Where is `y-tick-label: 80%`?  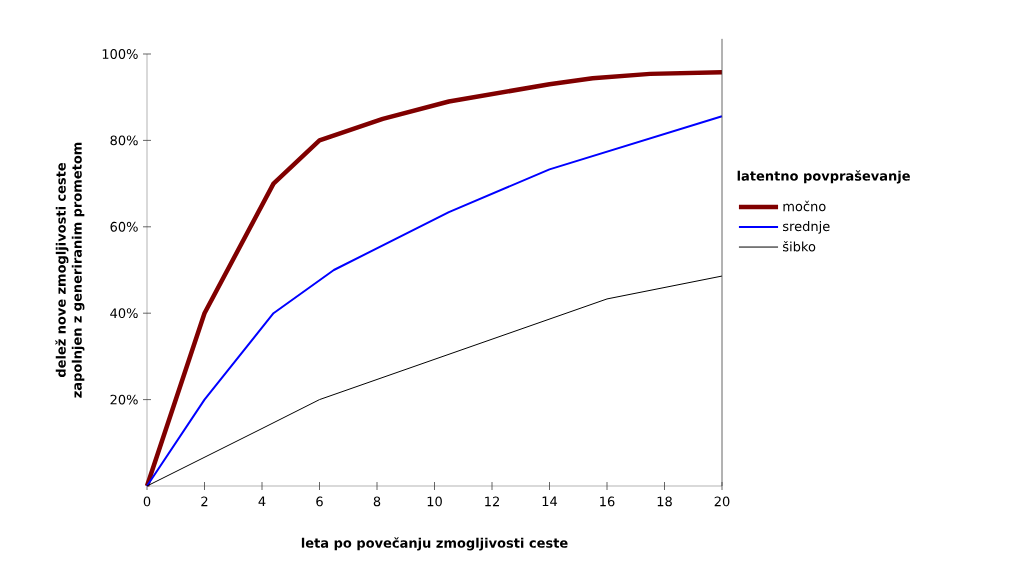 y-tick-label: 80% is located at coordinates (124, 140).